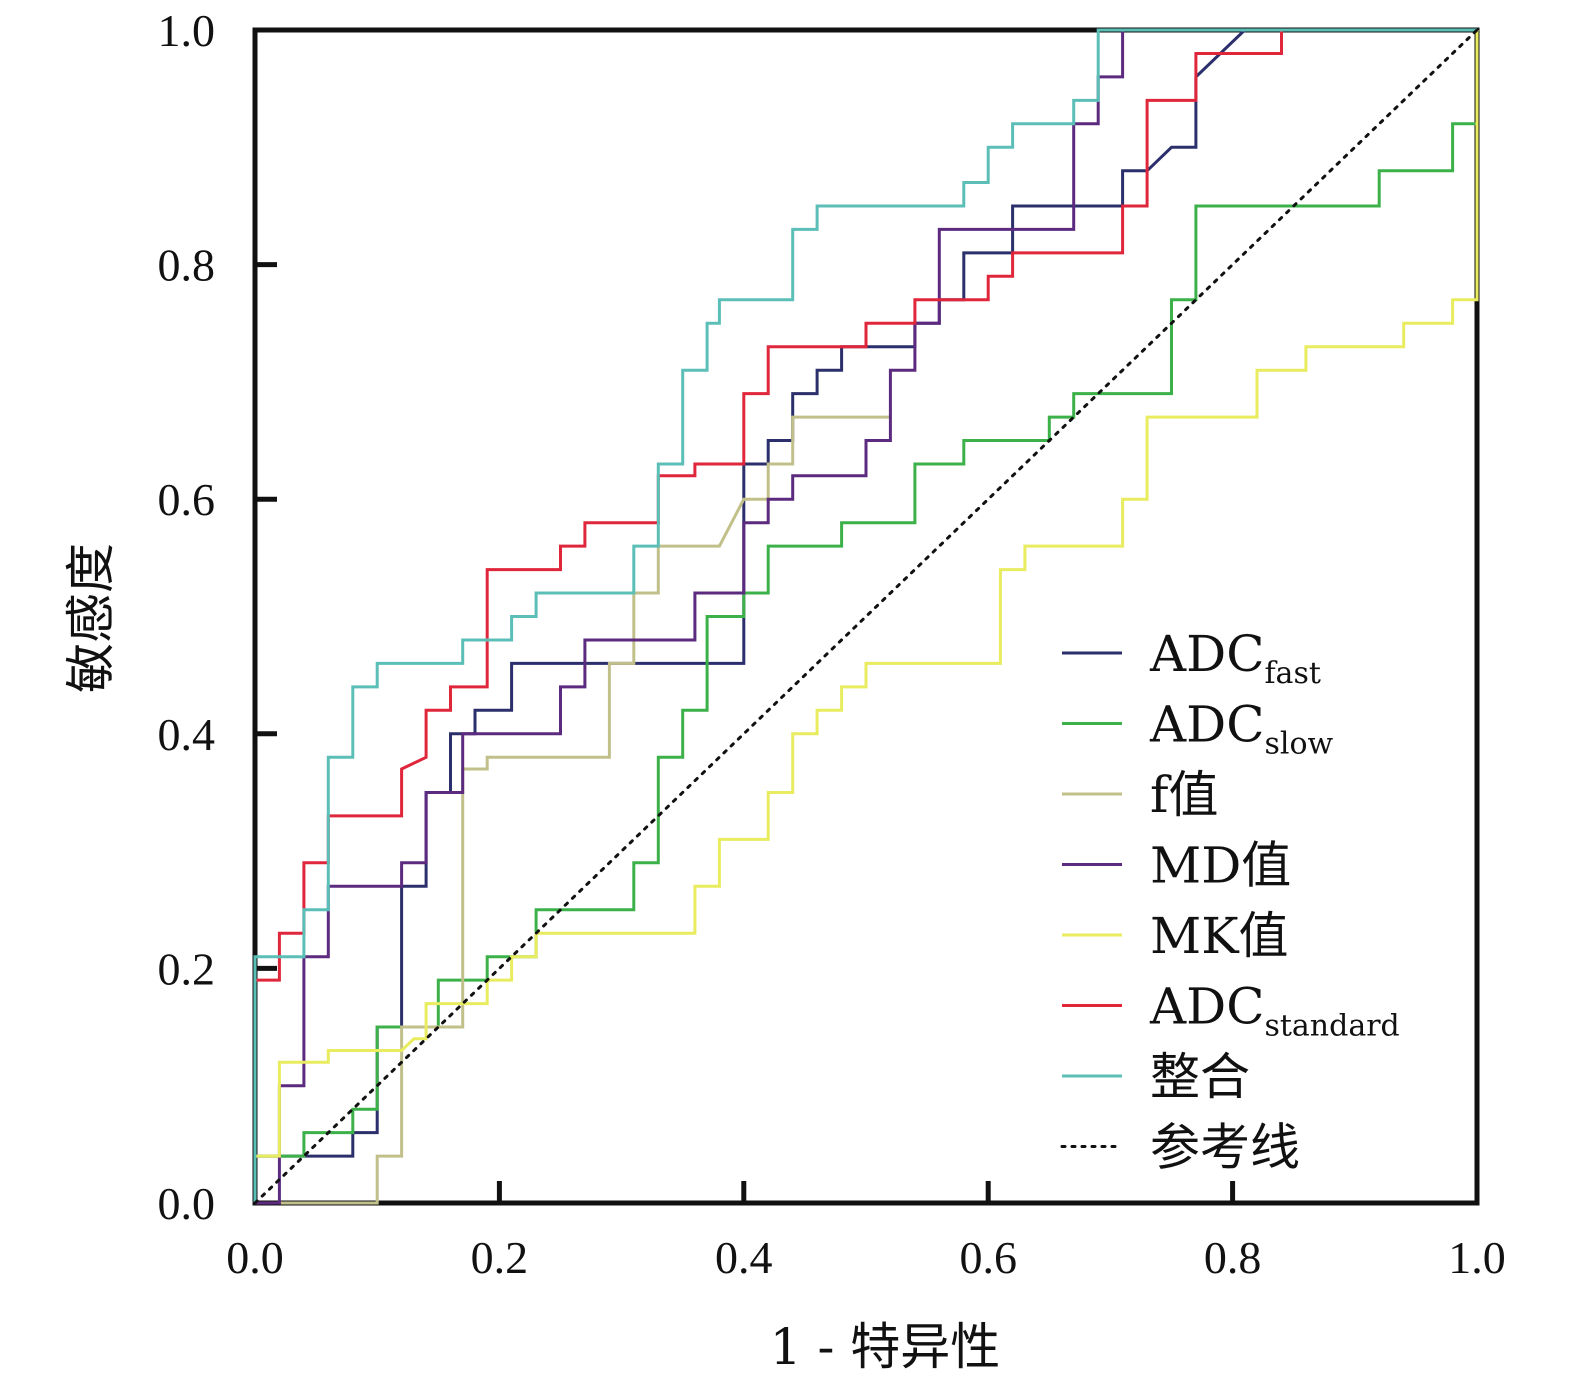 The image size is (1575, 1388). I want to click on y-tick-label: 1.0, so click(187, 30).